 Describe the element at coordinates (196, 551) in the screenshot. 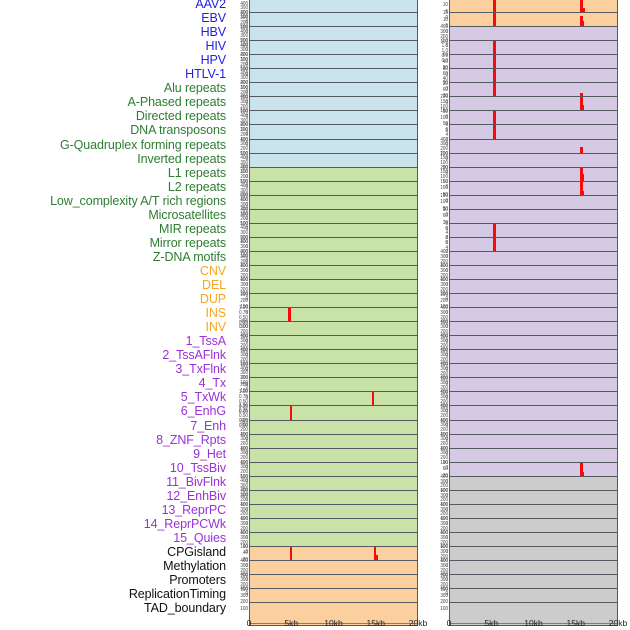

I see `track-label-cpgisland: CPGisland` at that location.